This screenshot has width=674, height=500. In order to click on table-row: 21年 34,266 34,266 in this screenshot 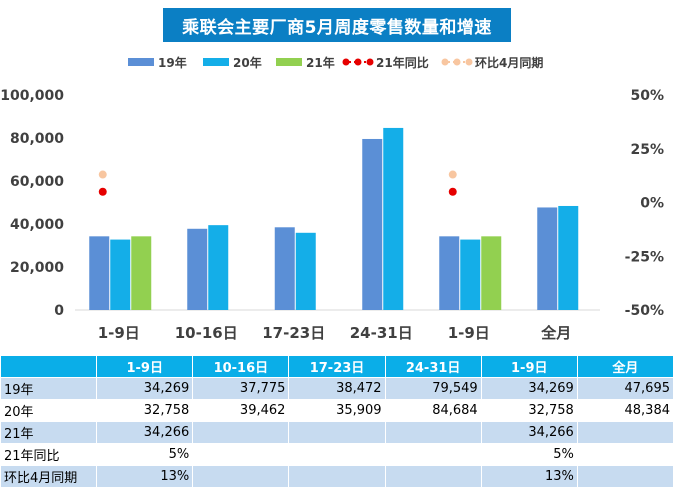, I will do `click(337, 432)`.